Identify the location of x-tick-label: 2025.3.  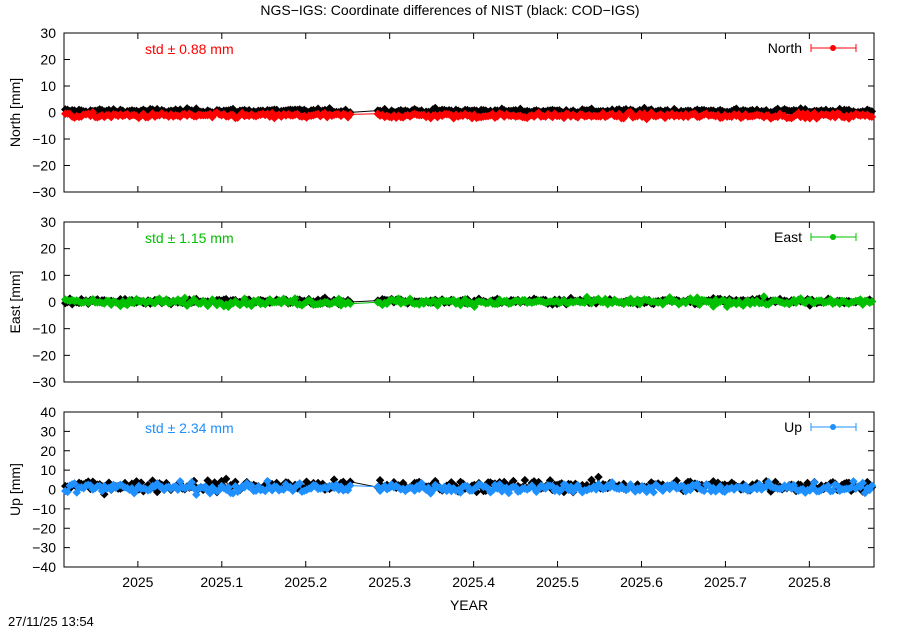
(389, 582).